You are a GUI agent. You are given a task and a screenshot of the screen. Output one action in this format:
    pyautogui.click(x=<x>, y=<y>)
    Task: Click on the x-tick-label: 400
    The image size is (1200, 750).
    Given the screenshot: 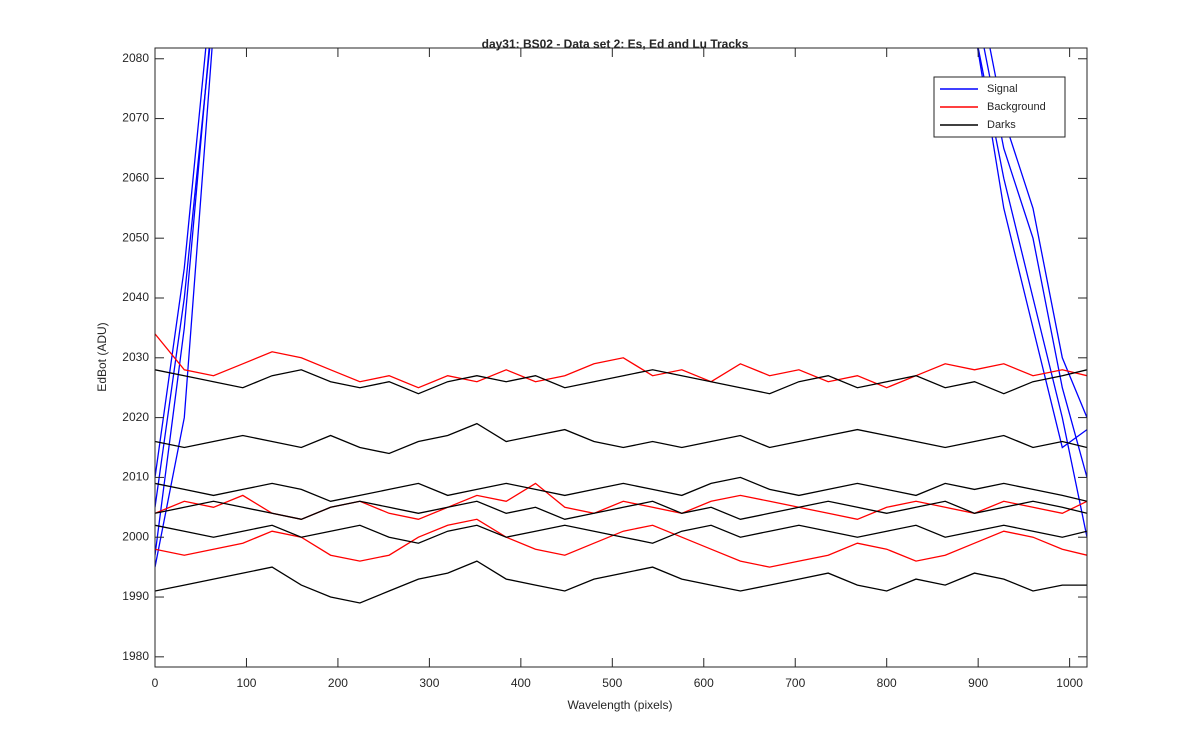 What is the action you would take?
    pyautogui.click(x=521, y=683)
    